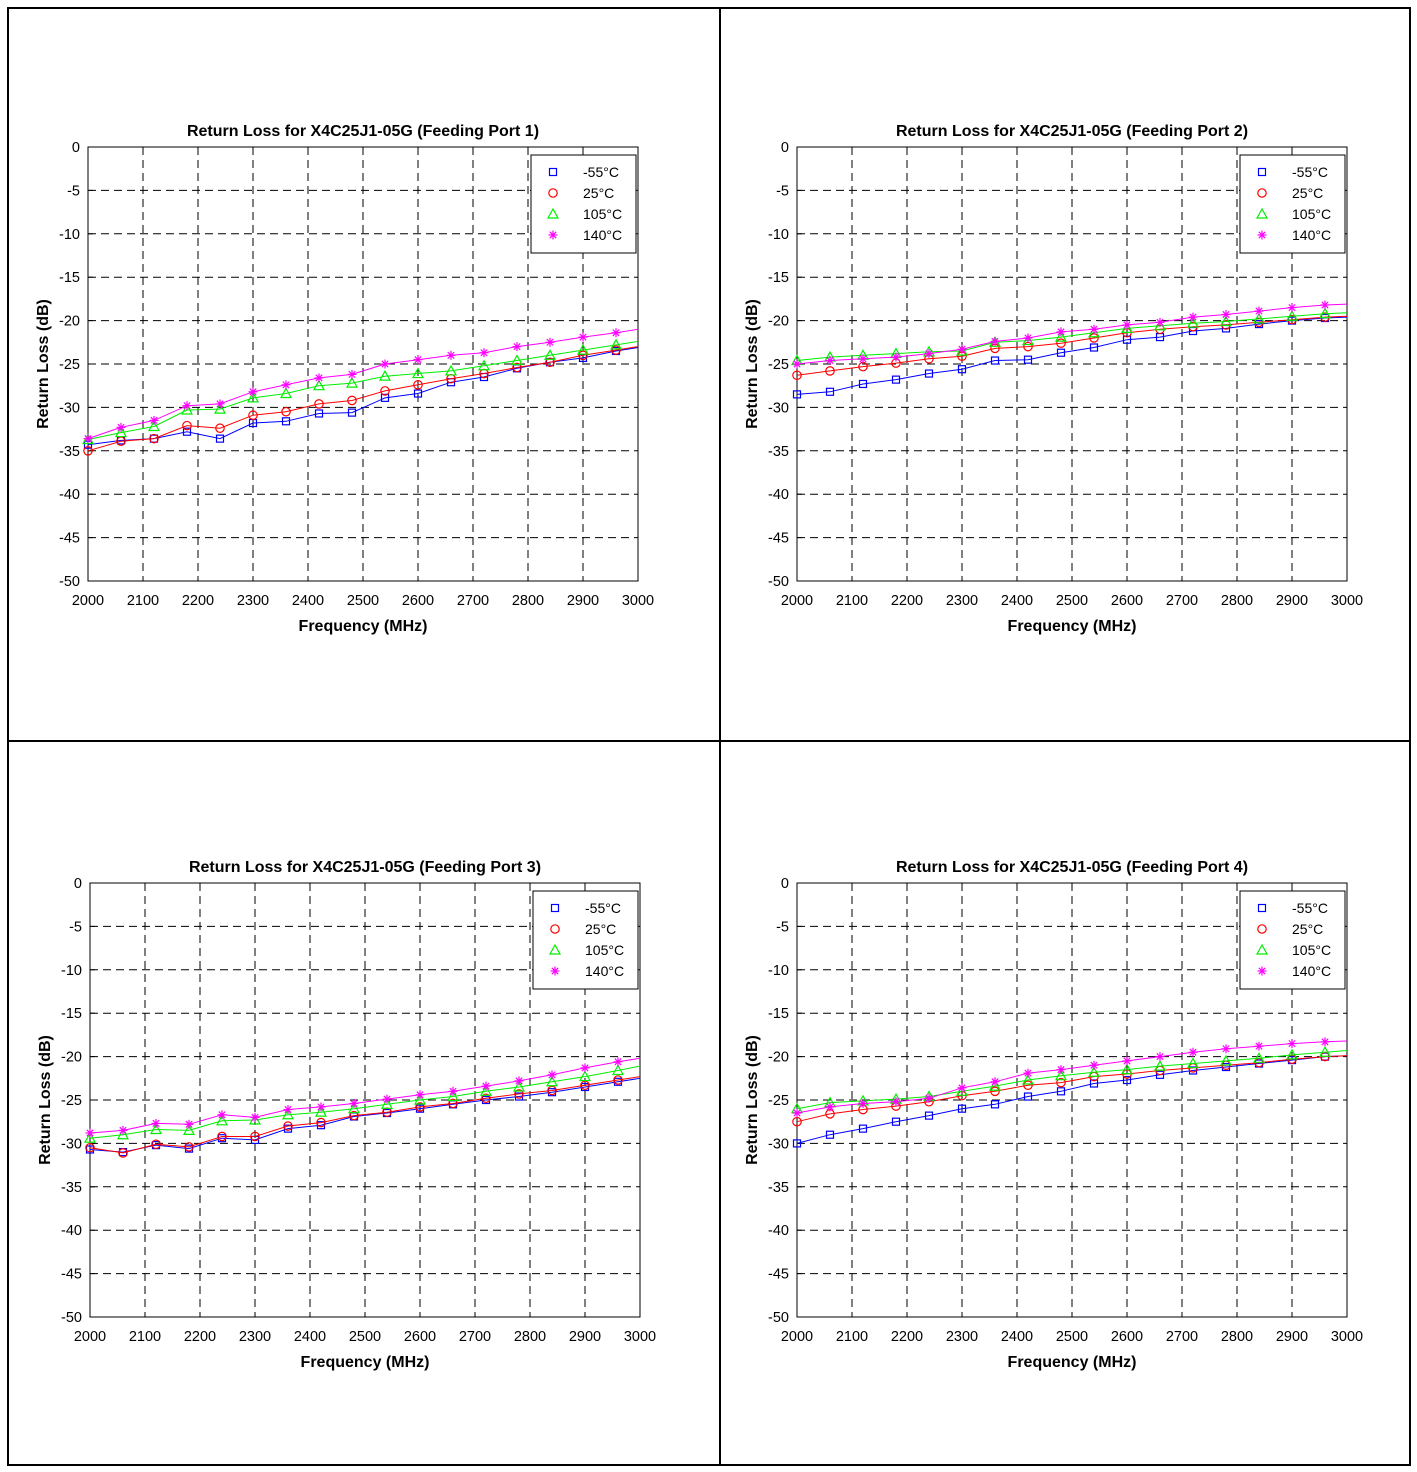  What do you see at coordinates (583, 204) in the screenshot?
I see `legend: -55°C 25°C 105°C 140°C` at bounding box center [583, 204].